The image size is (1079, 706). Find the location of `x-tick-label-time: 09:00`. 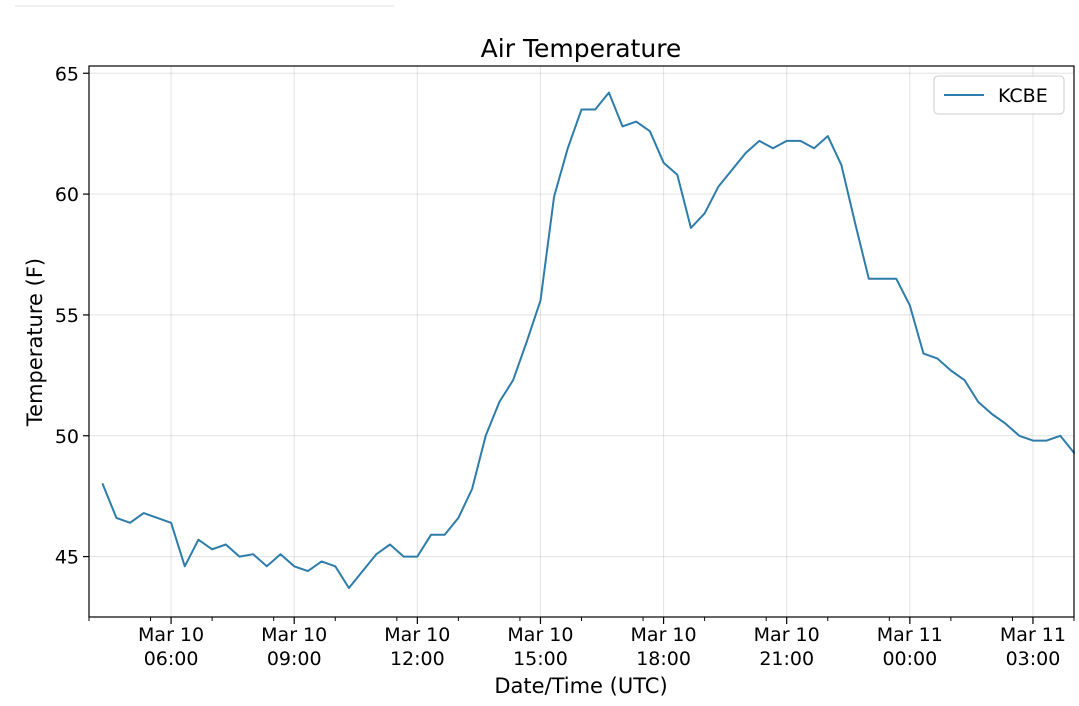

x-tick-label-time: 09:00 is located at coordinates (294, 659).